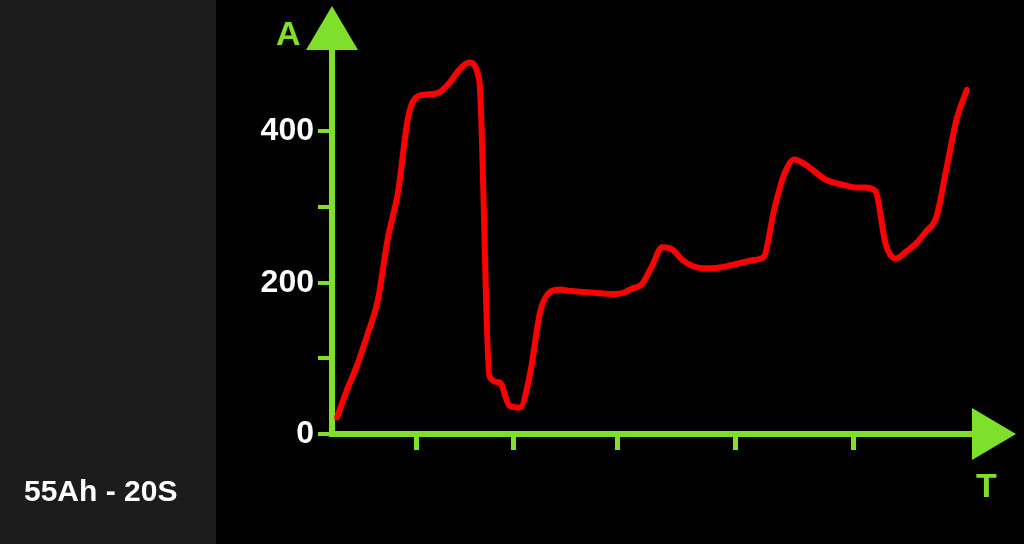  What do you see at coordinates (288, 33) in the screenshot?
I see `y-axis-title: A` at bounding box center [288, 33].